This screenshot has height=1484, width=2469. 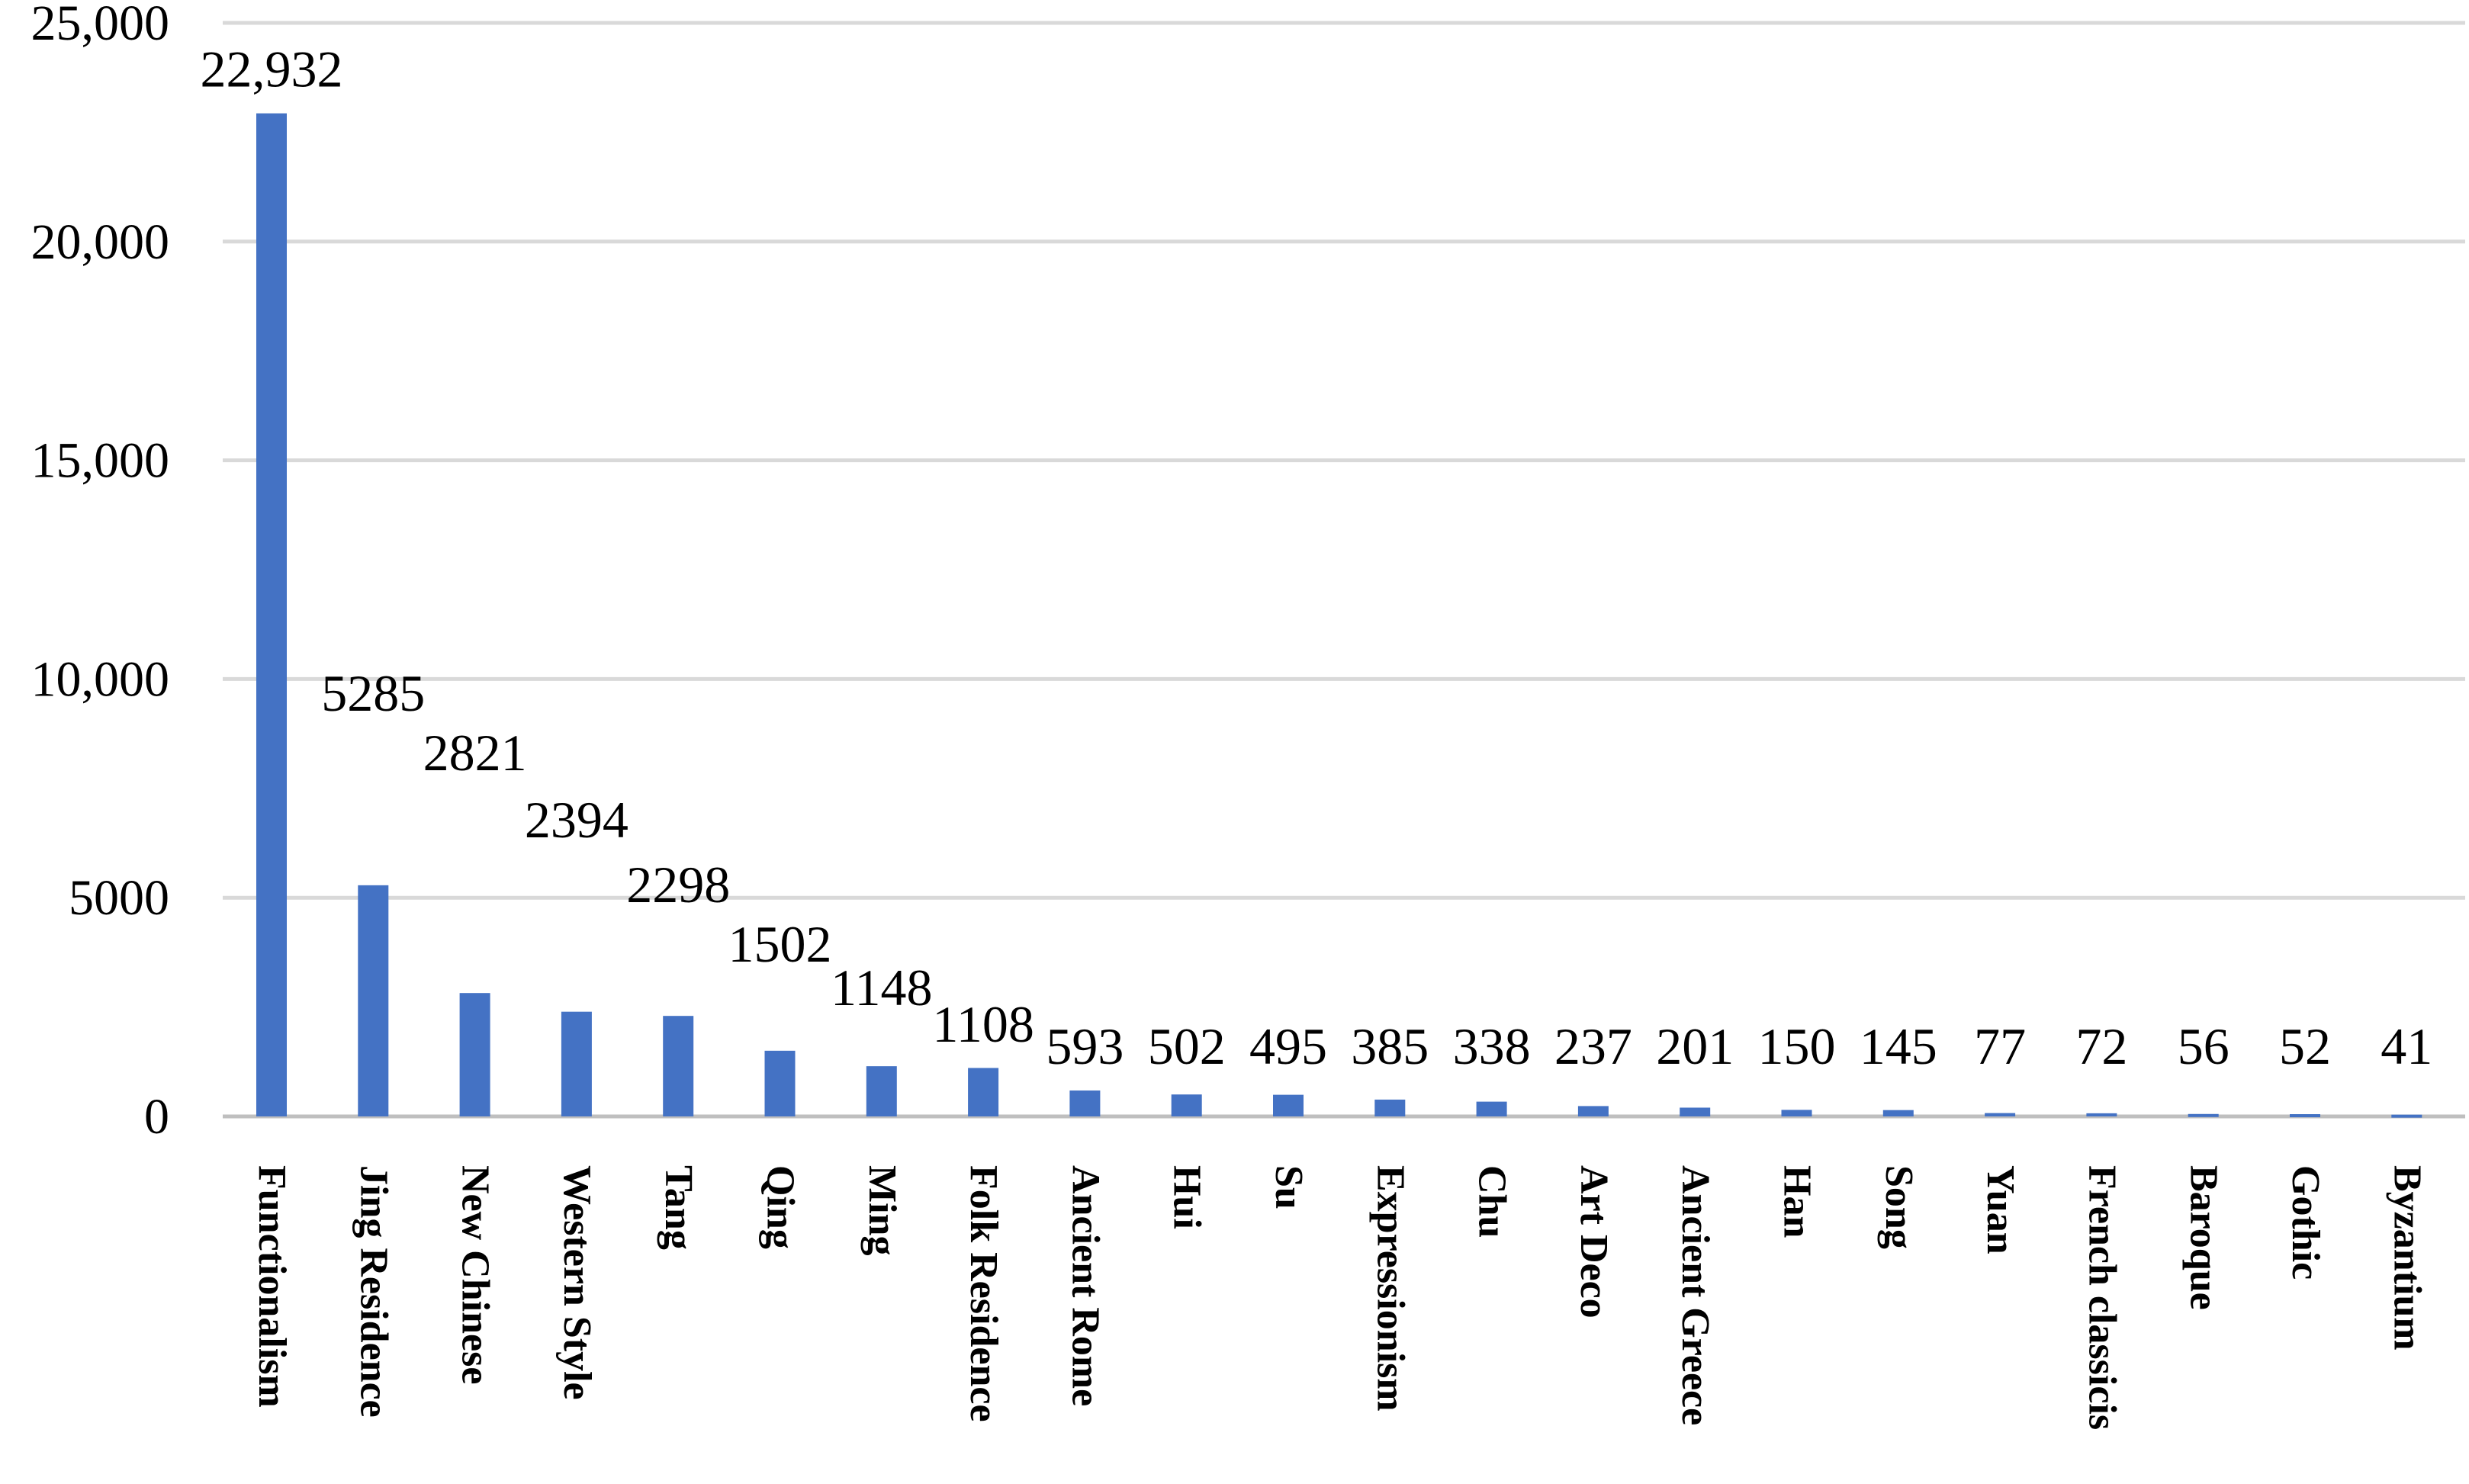 I want to click on bar-song, so click(x=1898, y=1113).